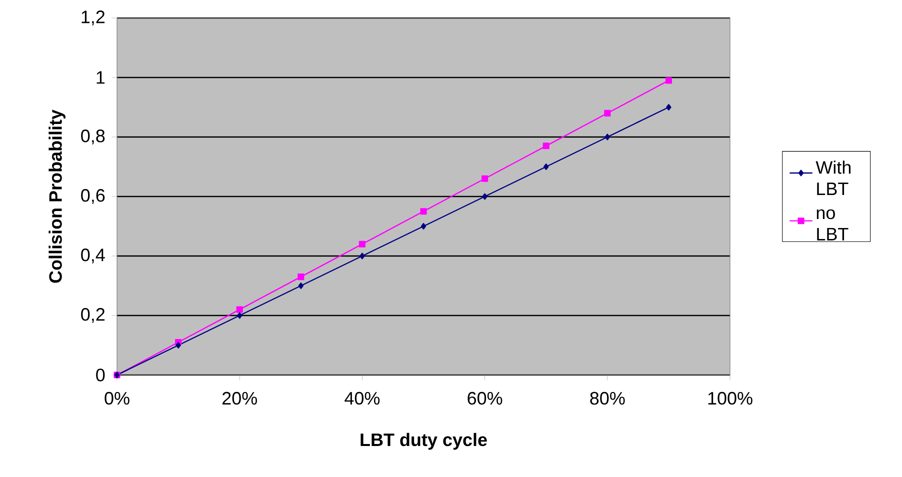 Image resolution: width=902 pixels, height=477 pixels. Describe the element at coordinates (100, 375) in the screenshot. I see `y-tick-label: 0` at that location.